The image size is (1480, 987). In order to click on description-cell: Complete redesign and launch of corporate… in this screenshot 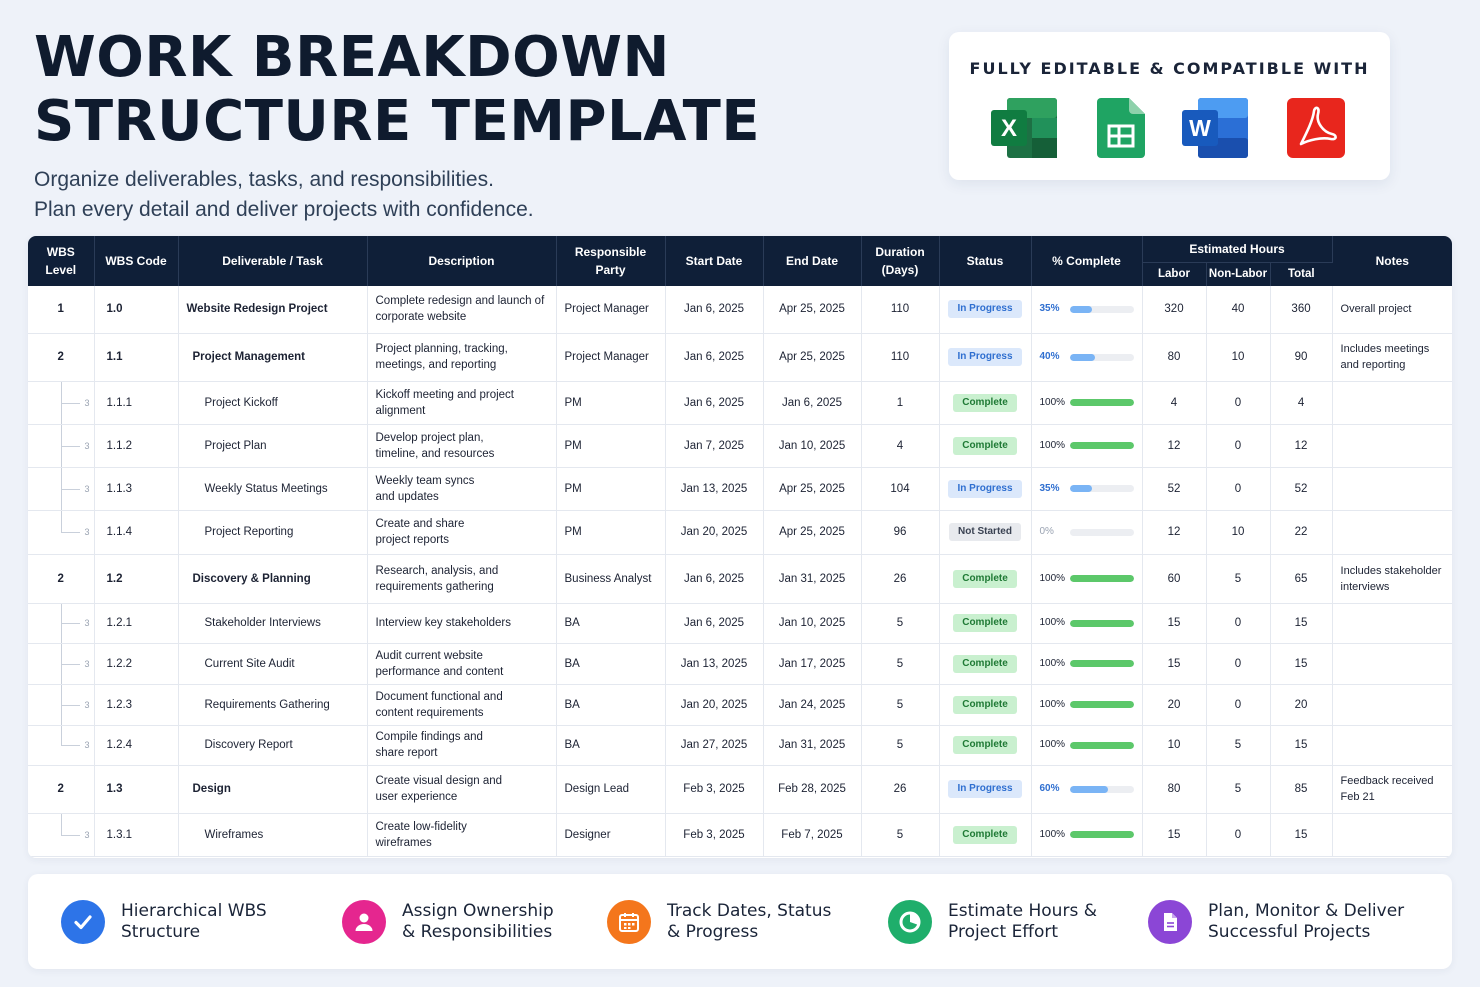, I will do `click(462, 310)`.